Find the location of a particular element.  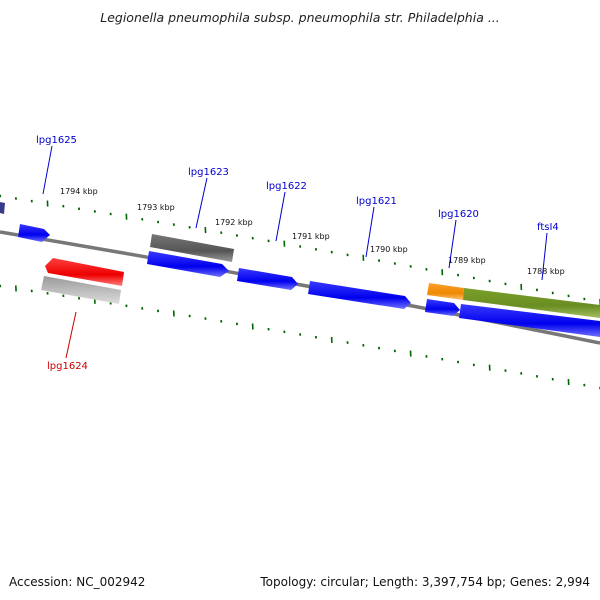

gene-label-lpg1624: lpg1624 is located at coordinates (67, 366).